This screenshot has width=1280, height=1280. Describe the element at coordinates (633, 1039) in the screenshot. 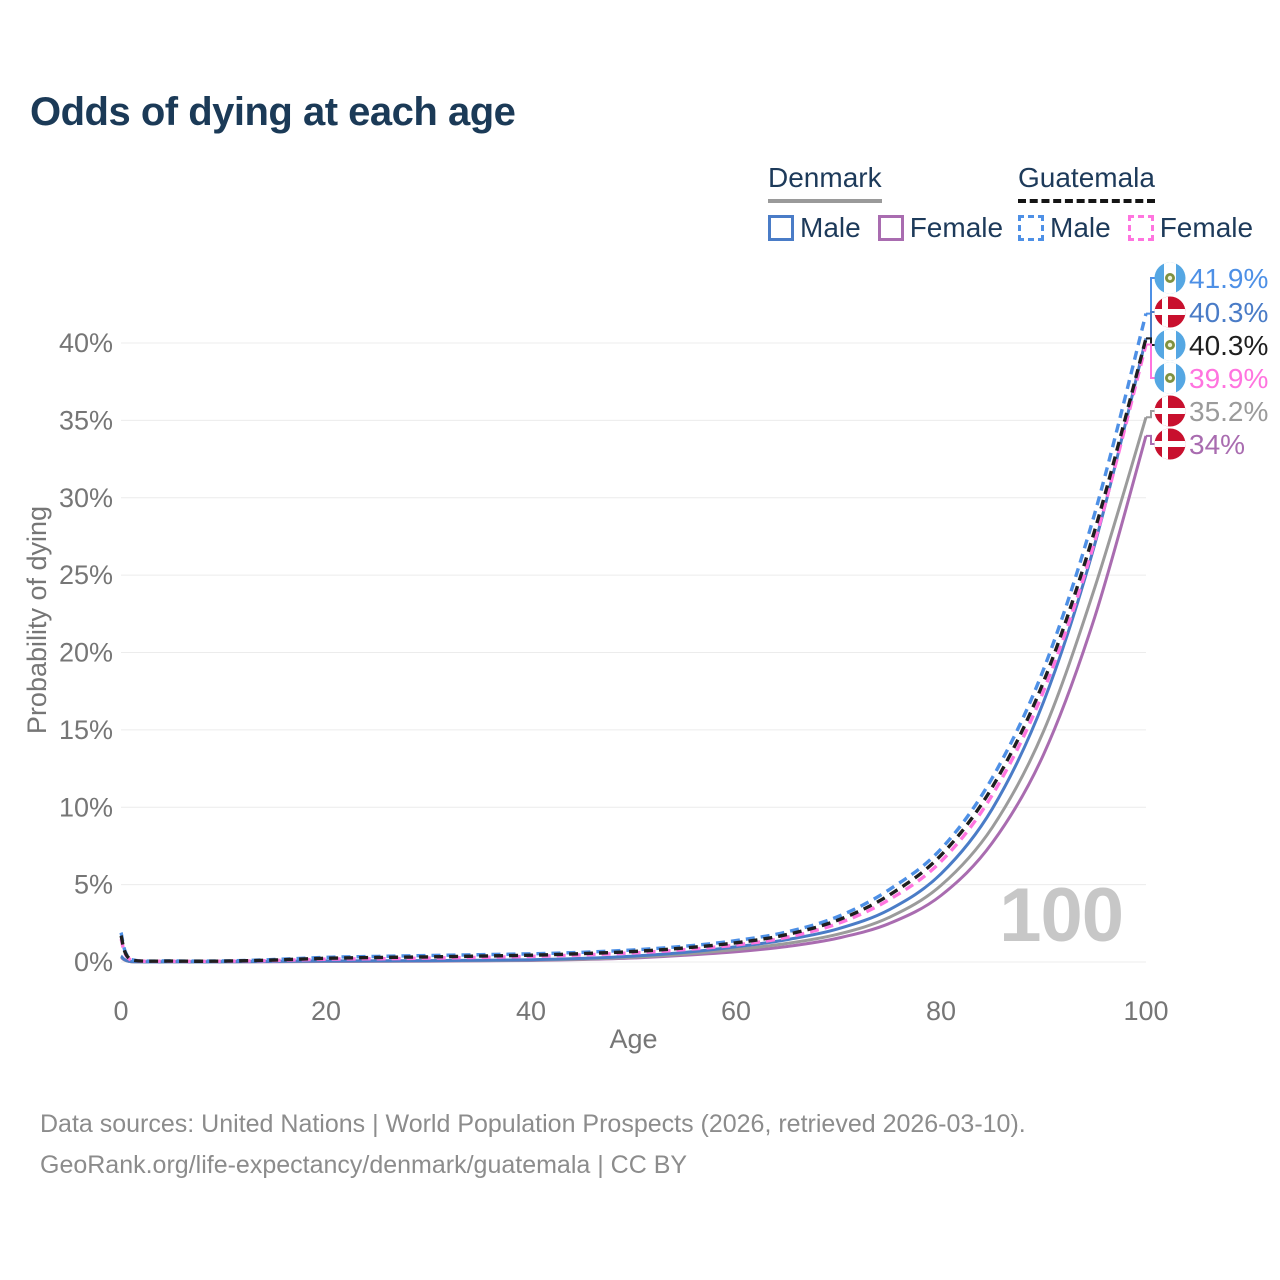

I see `x-axis-title: Age` at that location.